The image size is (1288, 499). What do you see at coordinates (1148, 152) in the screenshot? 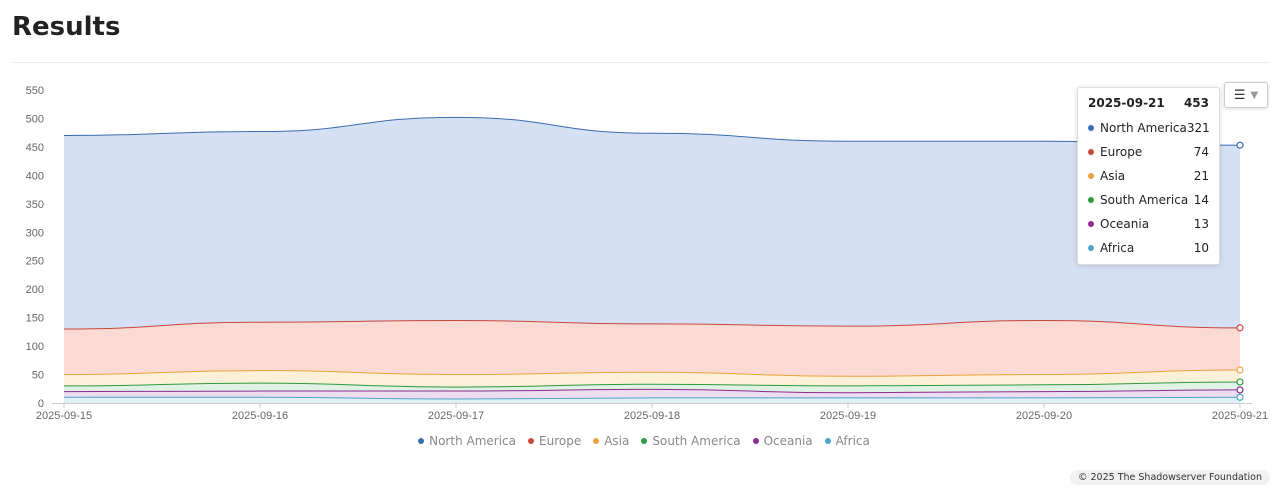
I see `tooltip-row-europe: Europe 74` at bounding box center [1148, 152].